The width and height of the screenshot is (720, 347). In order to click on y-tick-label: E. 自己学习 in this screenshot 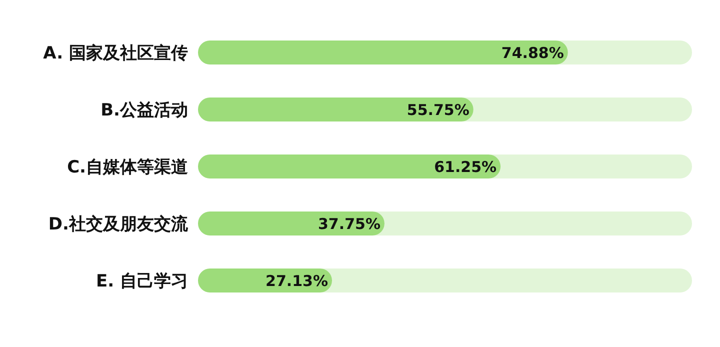, I will do `click(142, 282)`.